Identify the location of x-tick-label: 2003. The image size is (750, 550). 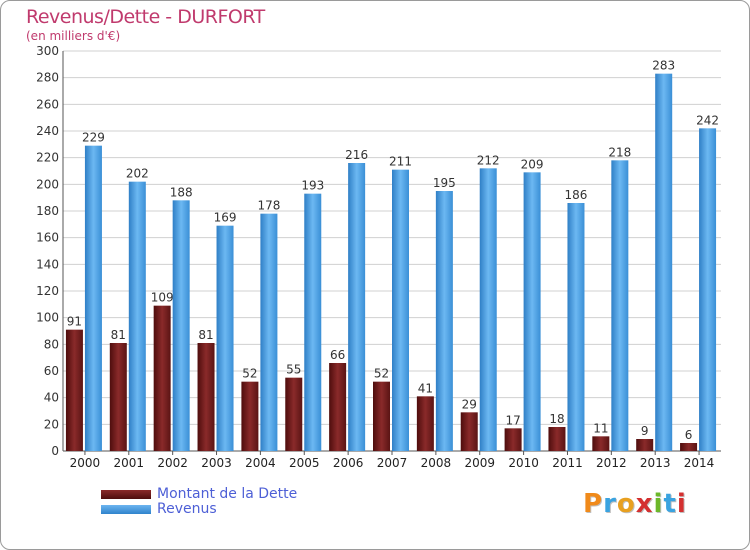
(216, 463).